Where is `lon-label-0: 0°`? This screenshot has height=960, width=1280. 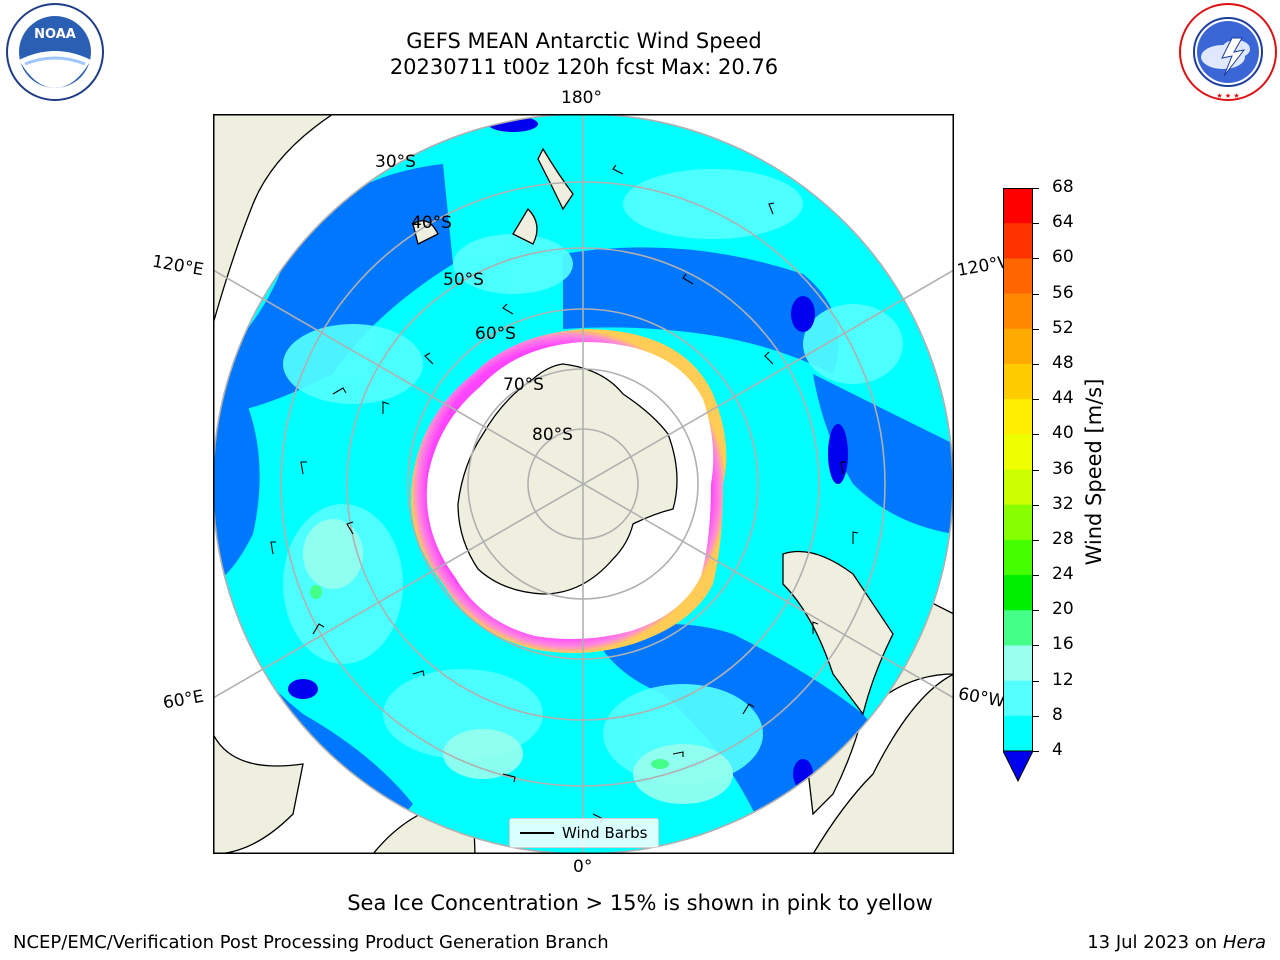 lon-label-0: 0° is located at coordinates (583, 867).